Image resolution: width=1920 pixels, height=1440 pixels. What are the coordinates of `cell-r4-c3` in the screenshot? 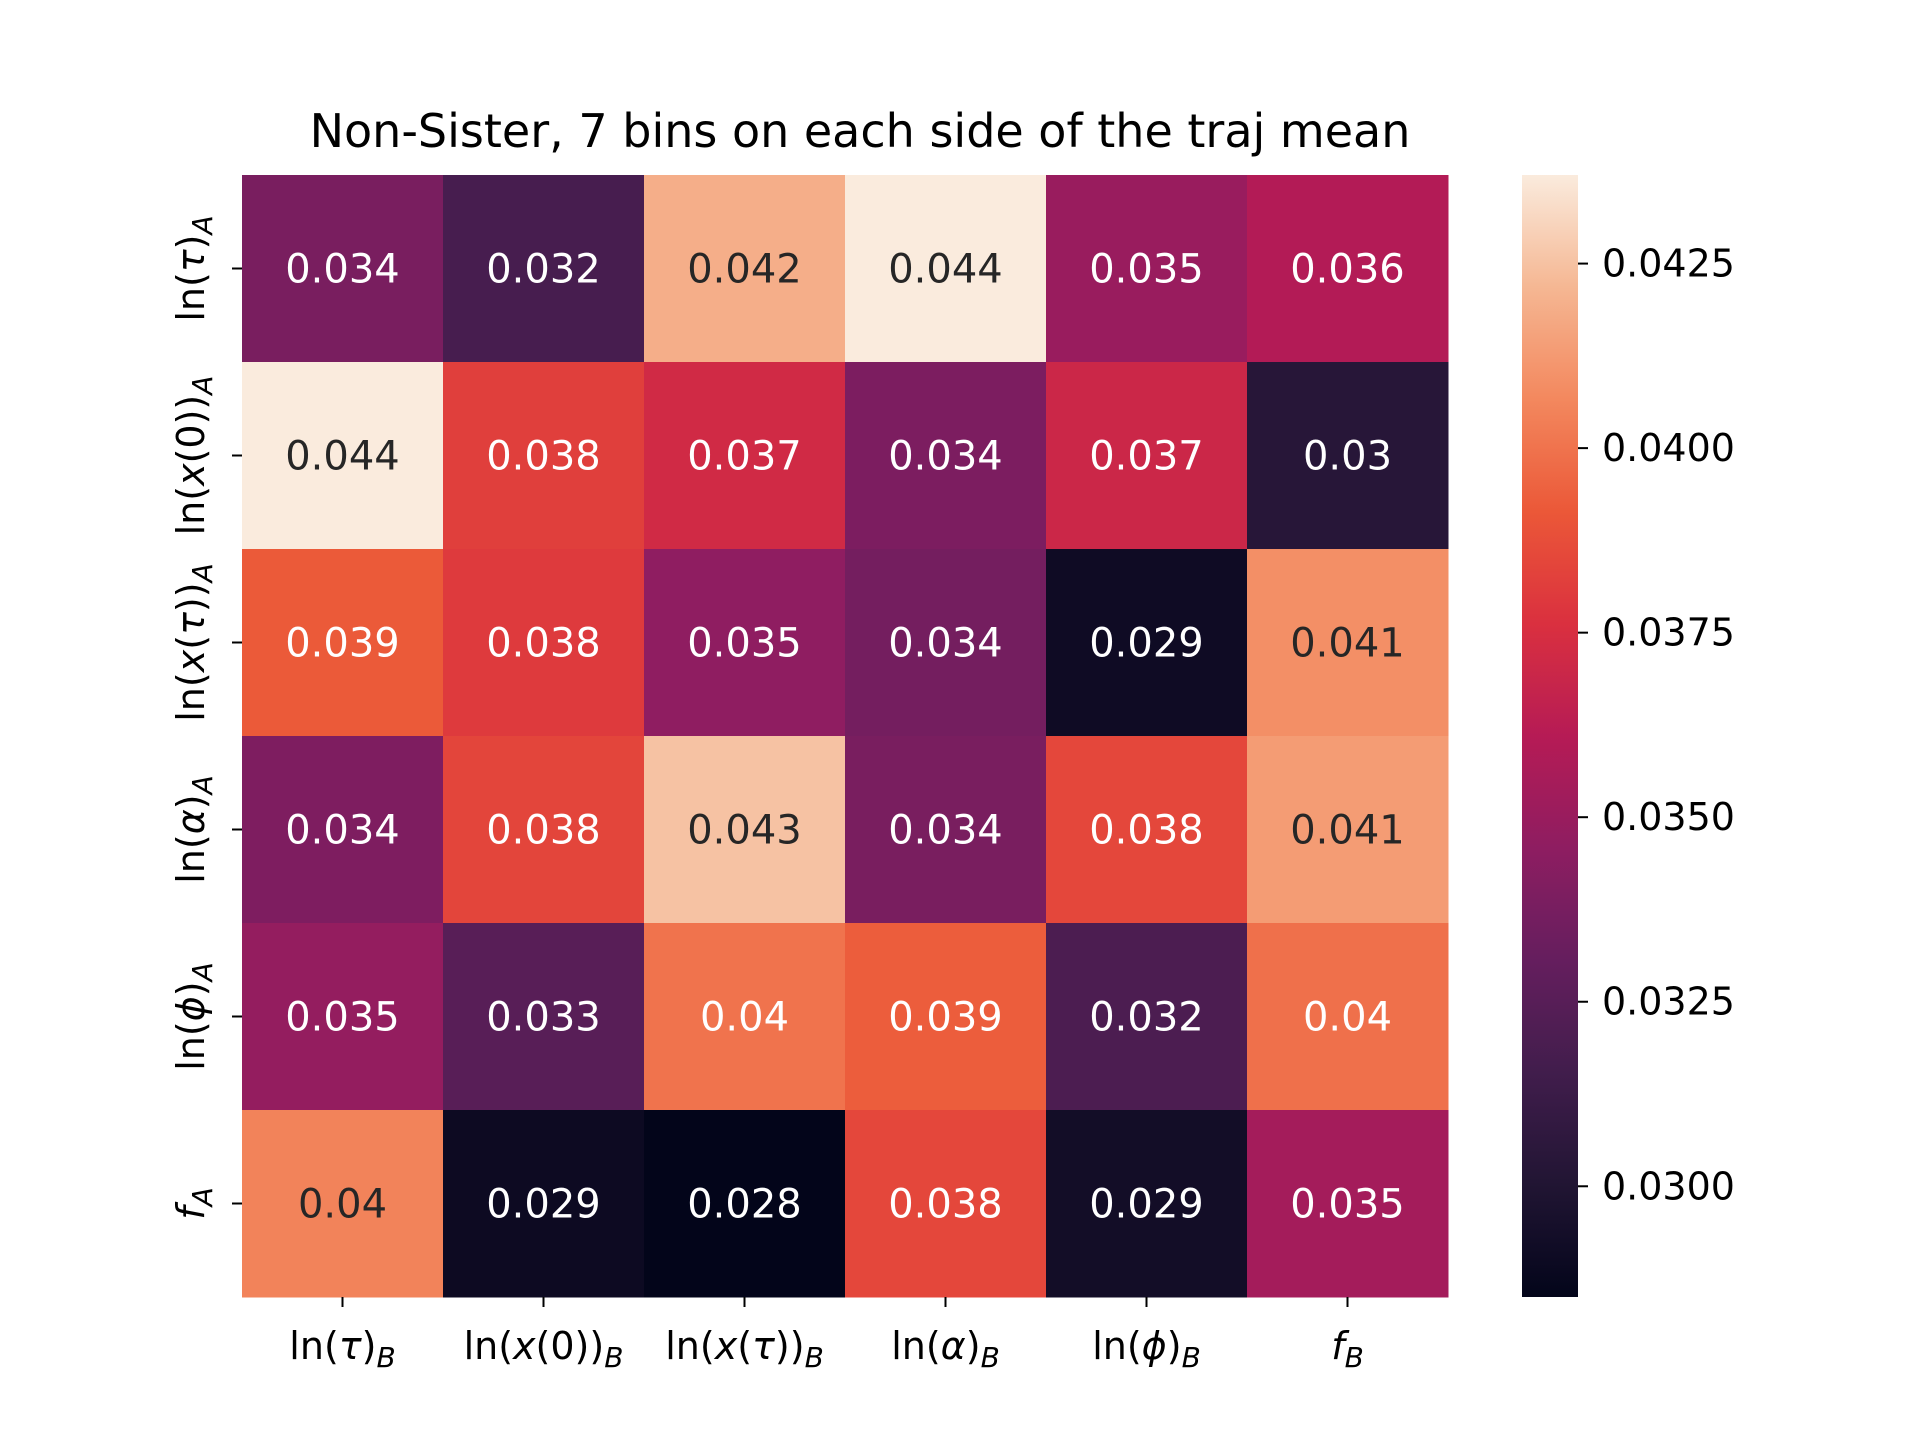 It's located at (946, 1017).